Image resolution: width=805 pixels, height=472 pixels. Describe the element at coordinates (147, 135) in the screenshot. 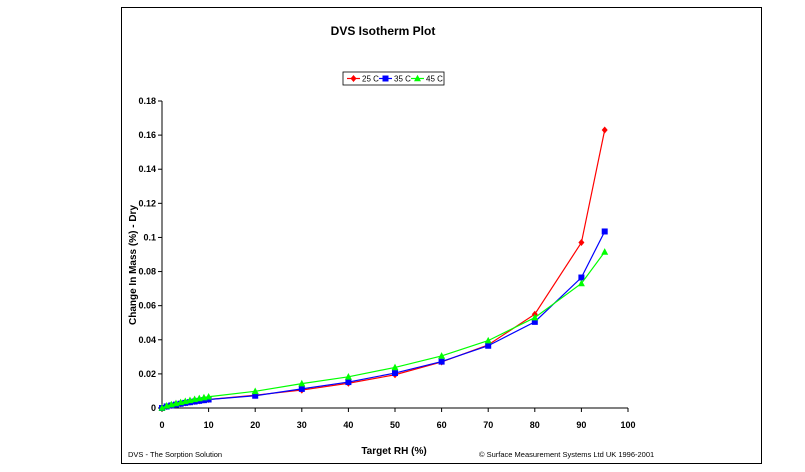

I see `y-tick-label: 0.16` at that location.